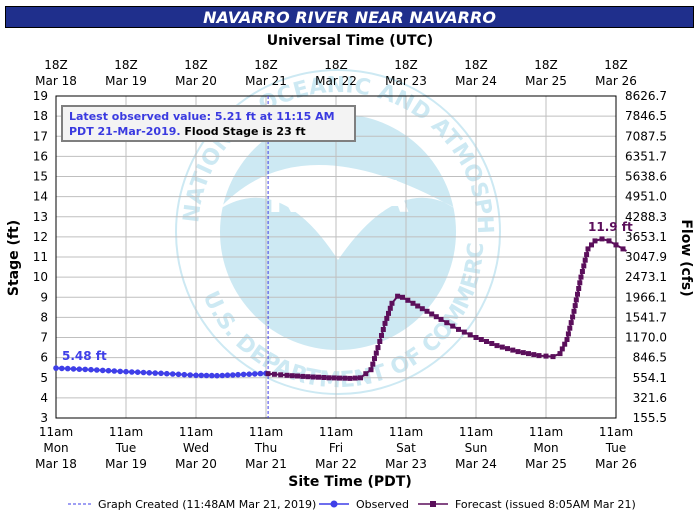  What do you see at coordinates (616, 464) in the screenshot?
I see `x-tick-date: Mar 26` at bounding box center [616, 464].